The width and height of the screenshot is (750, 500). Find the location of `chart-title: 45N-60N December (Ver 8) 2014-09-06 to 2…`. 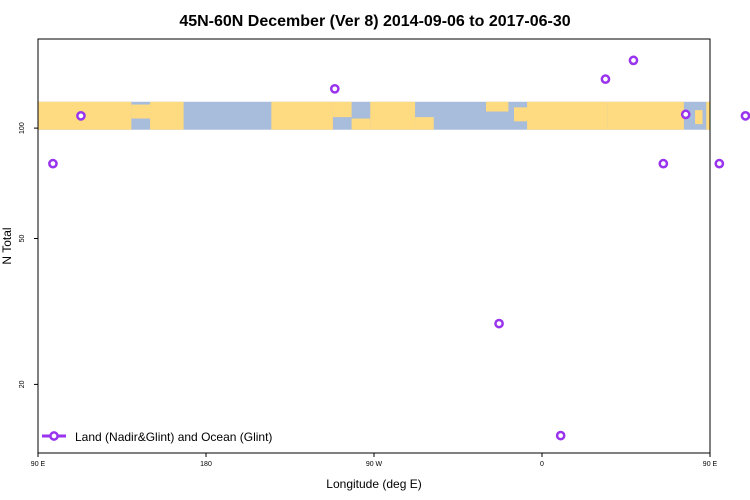

chart-title: 45N-60N December (Ver 8) 2014-09-06 to 2… is located at coordinates (374, 21).